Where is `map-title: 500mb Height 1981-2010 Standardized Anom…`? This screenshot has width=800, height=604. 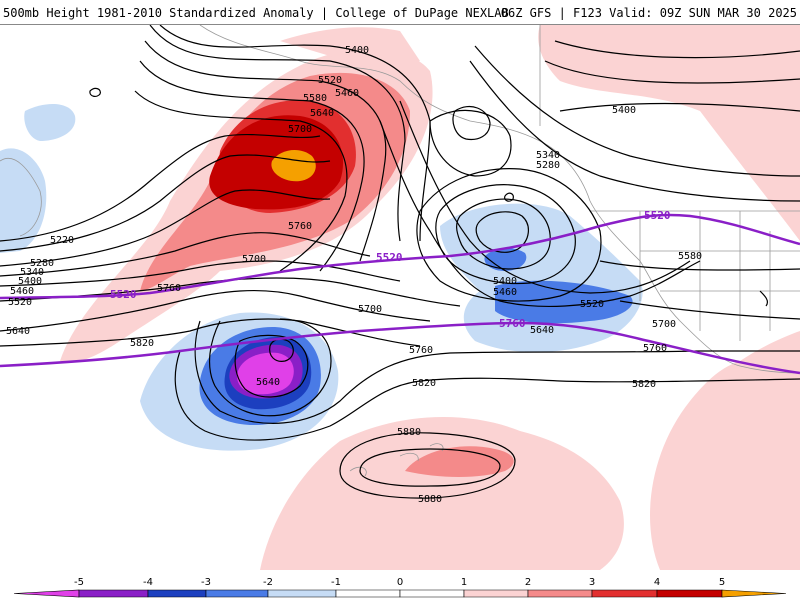
map-title: 500mb Height 1981-2010 Standardized Anom… is located at coordinates (256, 13).